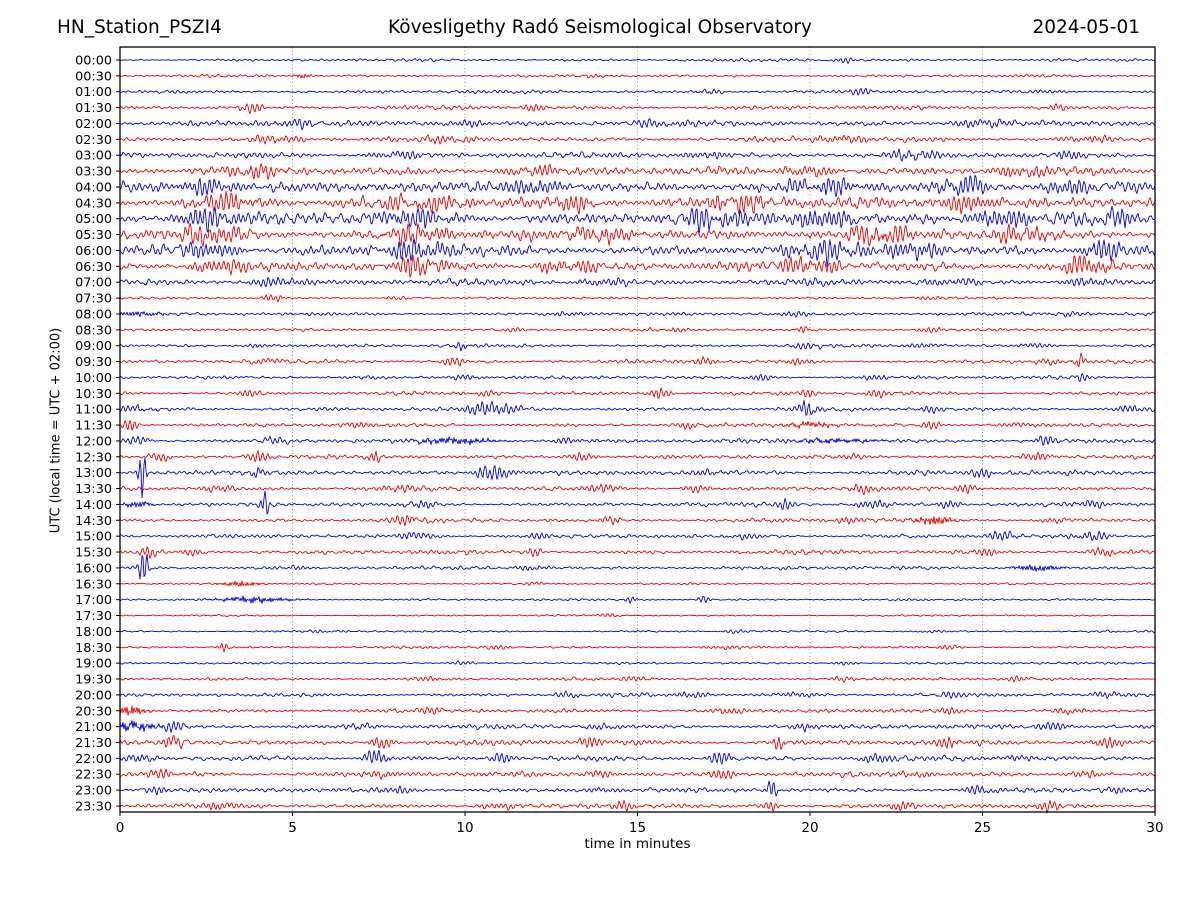  What do you see at coordinates (93, 251) in the screenshot?
I see `y-tick-label: 06:00` at bounding box center [93, 251].